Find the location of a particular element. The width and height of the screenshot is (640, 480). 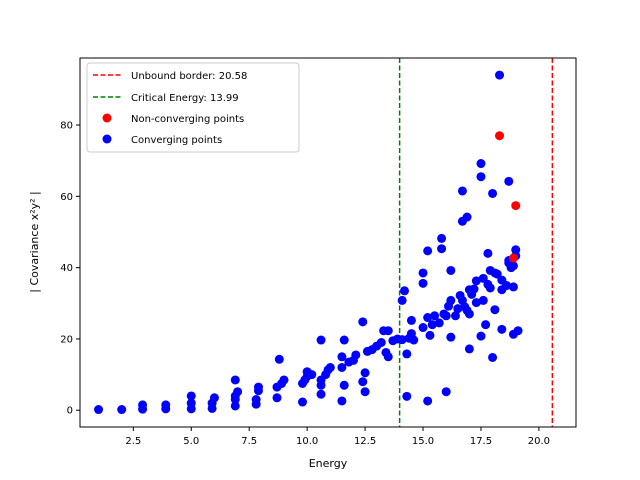

x-axis-ticks: 2.5 5.0 7.5 10.0 12.5 15.0 17.5 20.0 is located at coordinates (337, 437).